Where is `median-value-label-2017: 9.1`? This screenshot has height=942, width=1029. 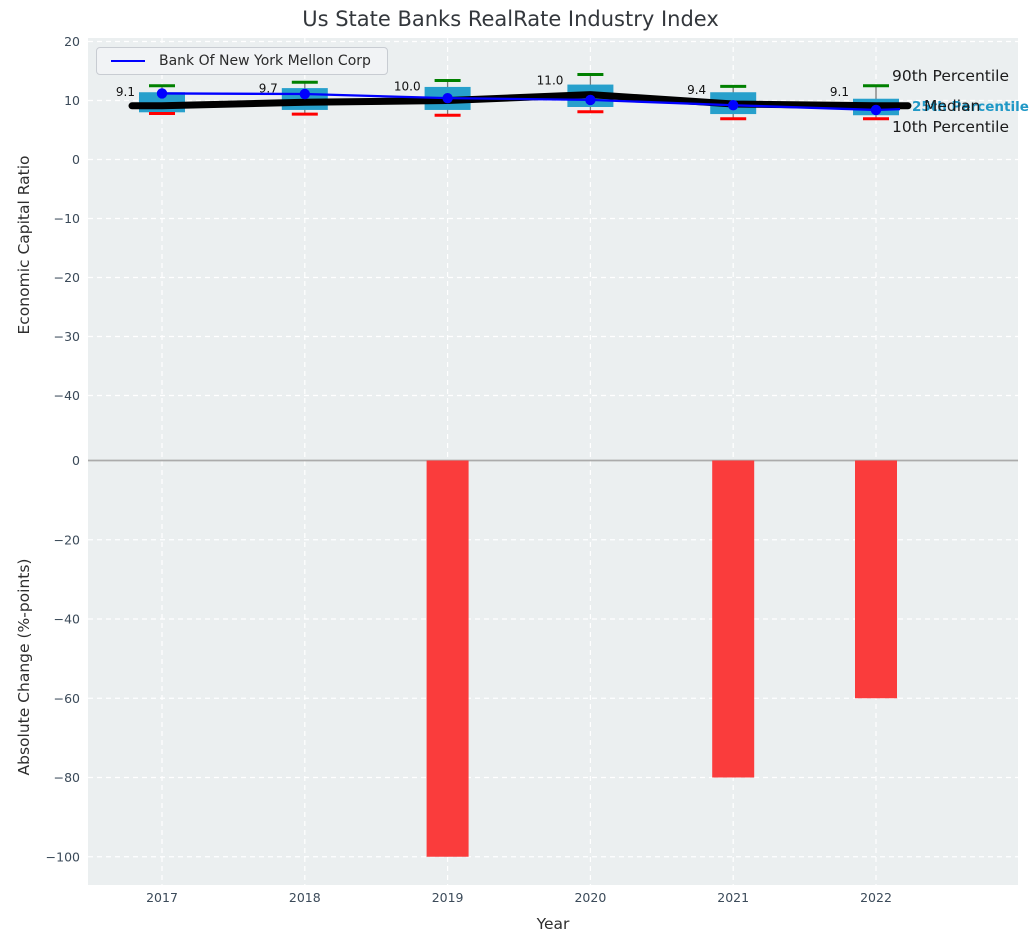
median-value-label-2017: 9.1 is located at coordinates (125, 92).